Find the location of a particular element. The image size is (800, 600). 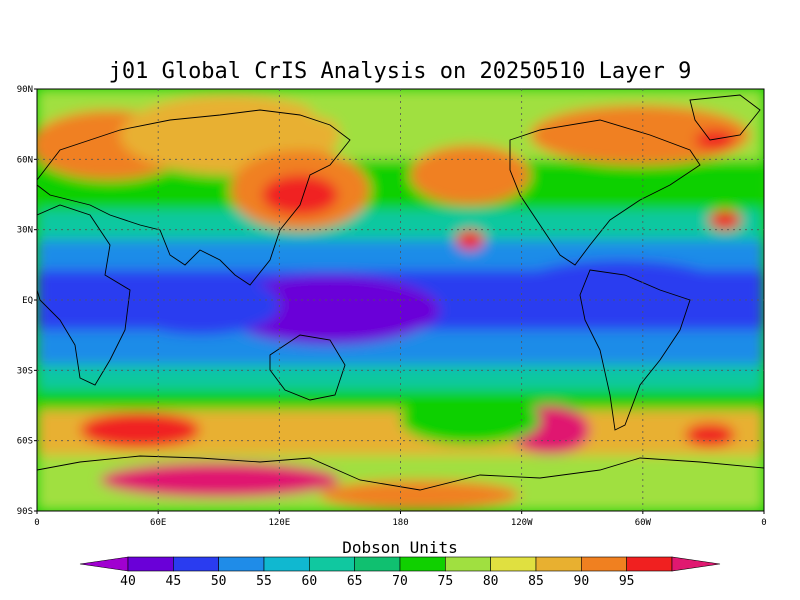

coast-south-america is located at coordinates (635, 350).